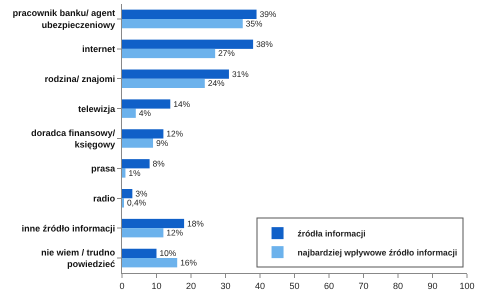 This screenshot has width=485, height=299. I want to click on data-label: 3%, so click(141, 193).